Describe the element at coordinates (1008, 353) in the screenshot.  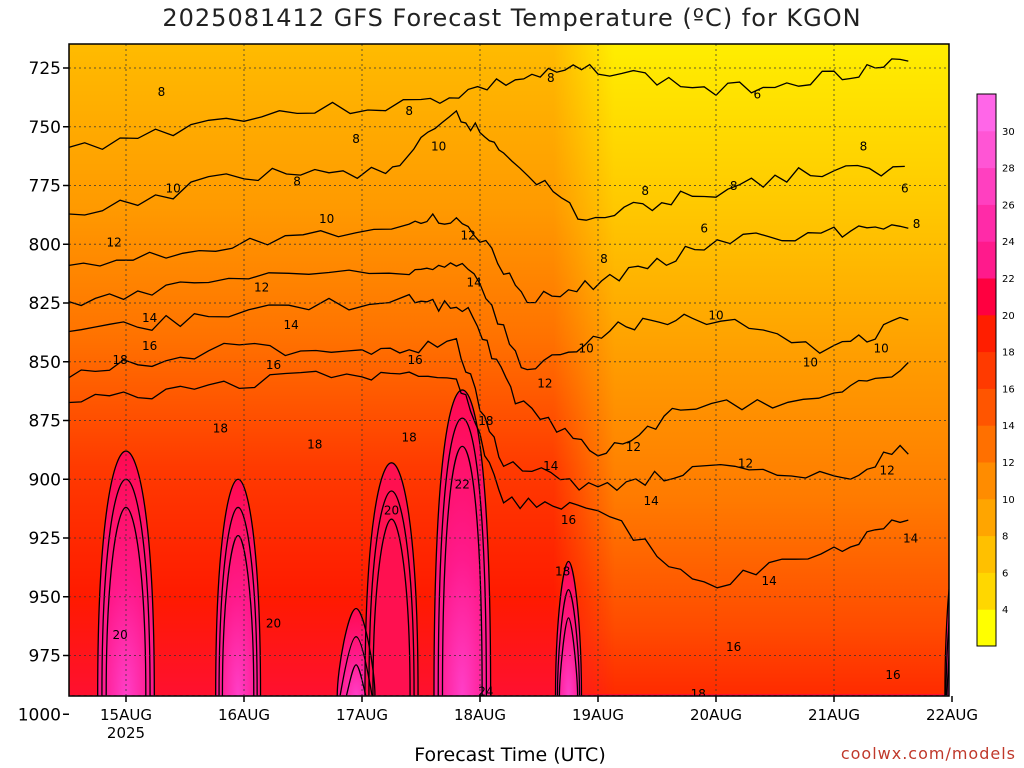
I see `colorbar-tick-label: 18` at that location.